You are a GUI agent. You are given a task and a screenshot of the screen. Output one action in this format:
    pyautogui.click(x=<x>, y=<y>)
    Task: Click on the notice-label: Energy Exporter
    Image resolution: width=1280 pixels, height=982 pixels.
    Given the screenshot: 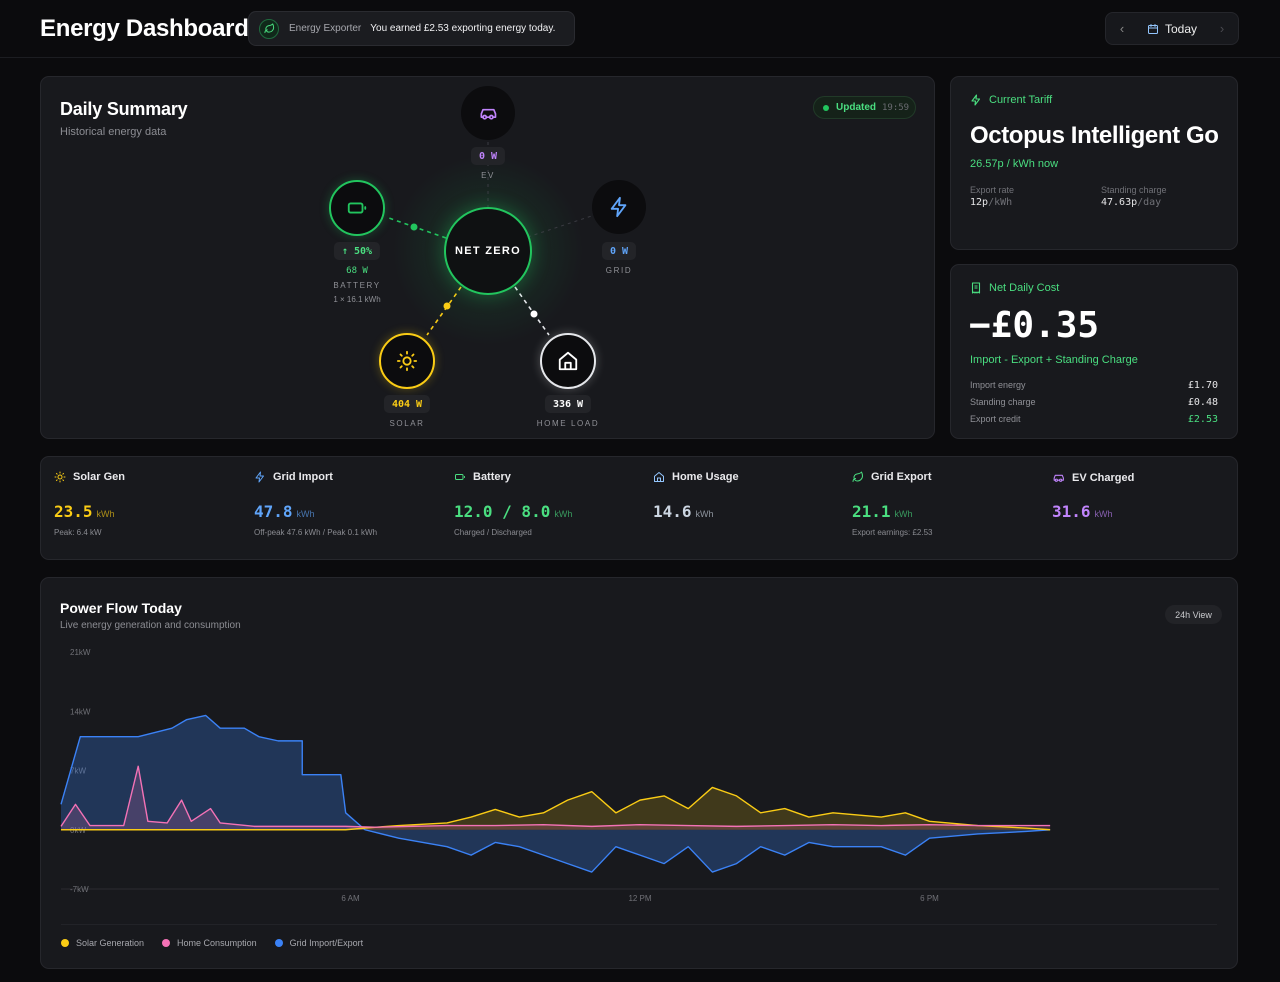 What is the action you would take?
    pyautogui.click(x=325, y=28)
    